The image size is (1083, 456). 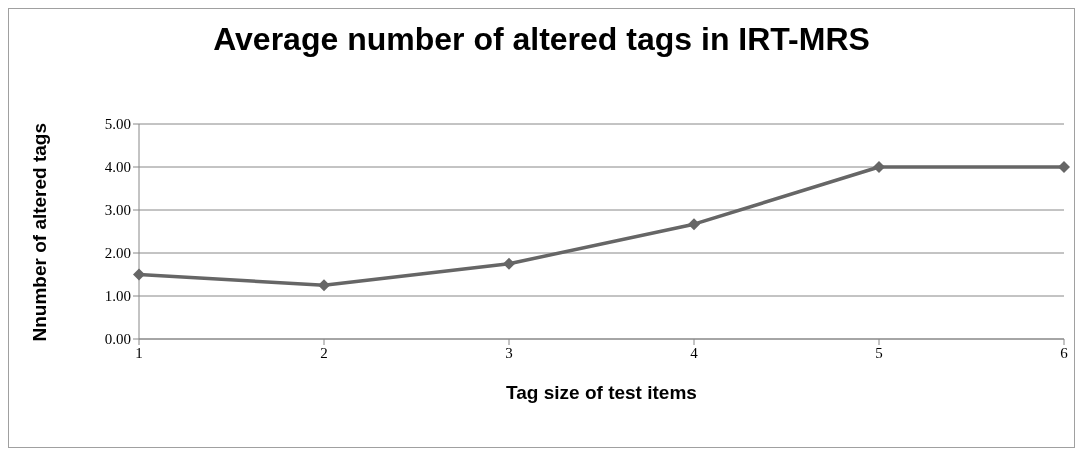 I want to click on x-tick-label: 6, so click(x=1064, y=352).